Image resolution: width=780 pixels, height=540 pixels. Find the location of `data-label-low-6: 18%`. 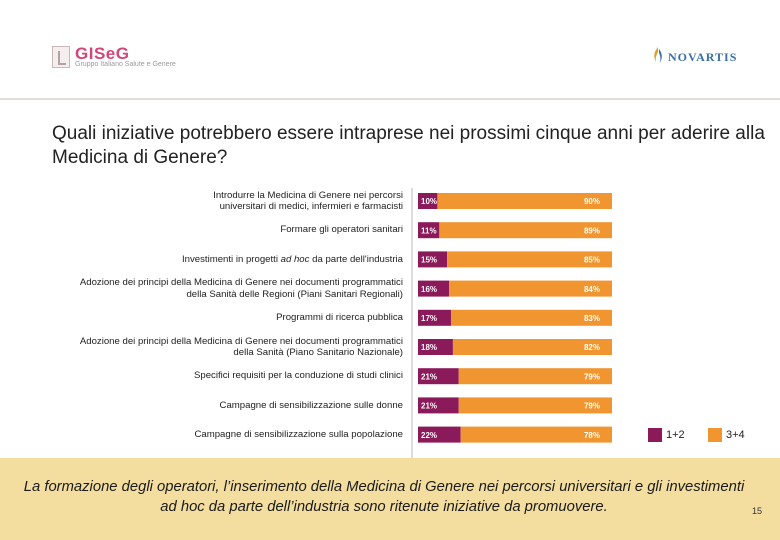

data-label-low-6: 18% is located at coordinates (429, 347).